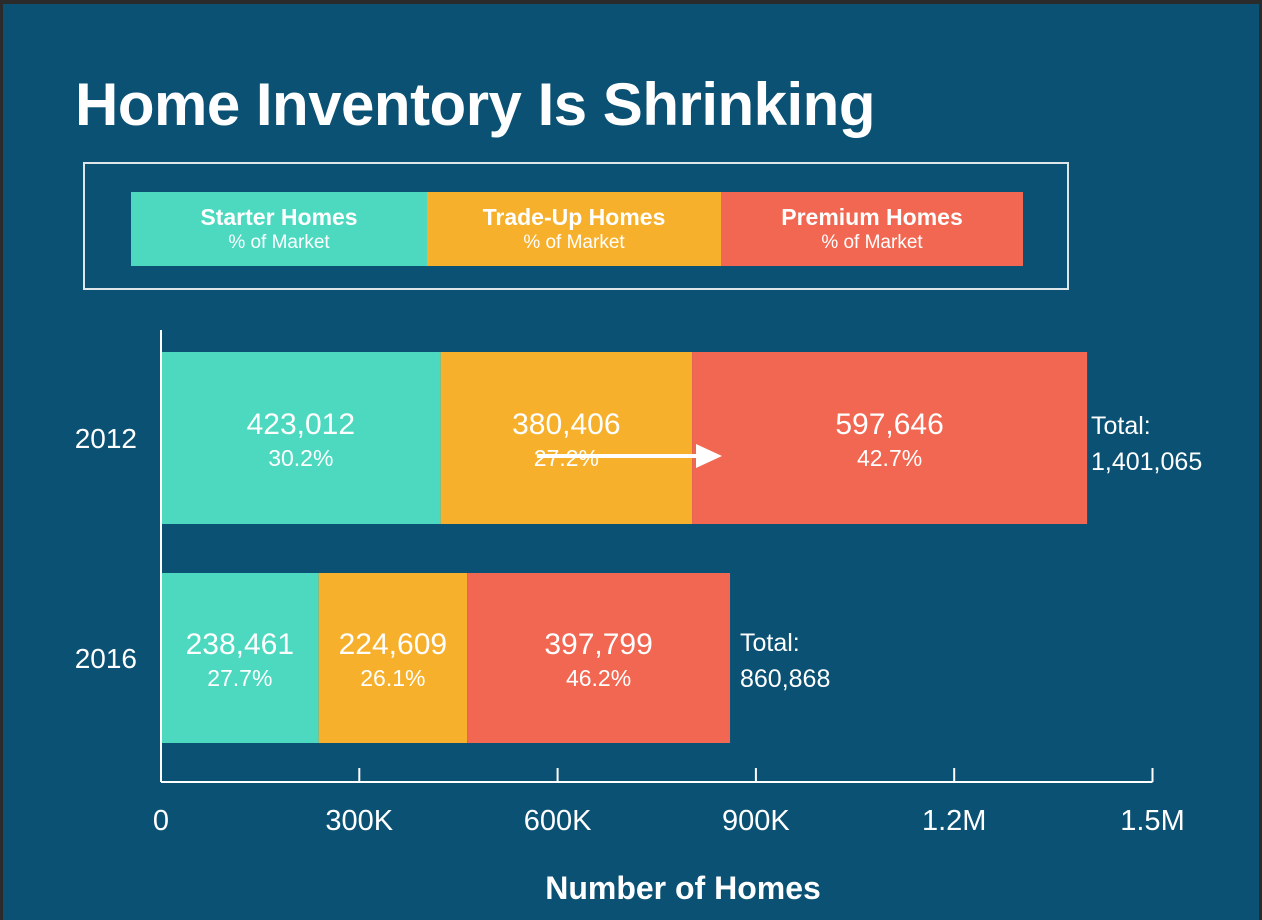 The image size is (1262, 920). I want to click on y-tick-label: 2016, so click(106, 658).